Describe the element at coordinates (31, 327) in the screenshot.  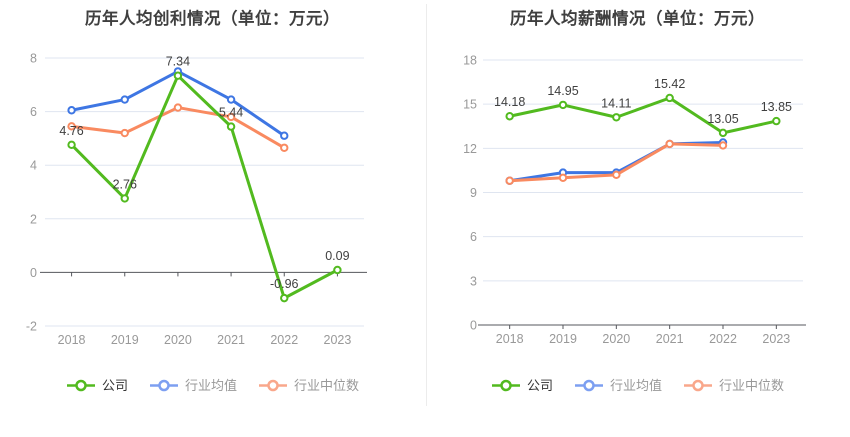
I see `svg-text: -2` at that location.